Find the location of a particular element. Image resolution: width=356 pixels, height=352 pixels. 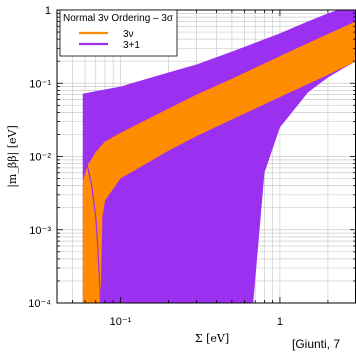

x-tick-label: 1 is located at coordinates (280, 322).